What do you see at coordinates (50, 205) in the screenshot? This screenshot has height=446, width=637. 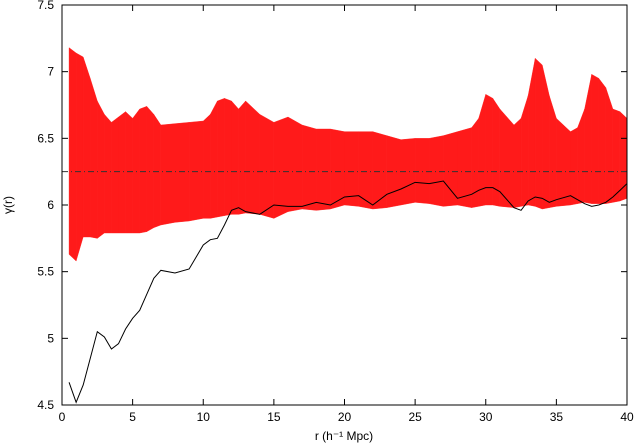 I see `y-tick-label: 6` at bounding box center [50, 205].